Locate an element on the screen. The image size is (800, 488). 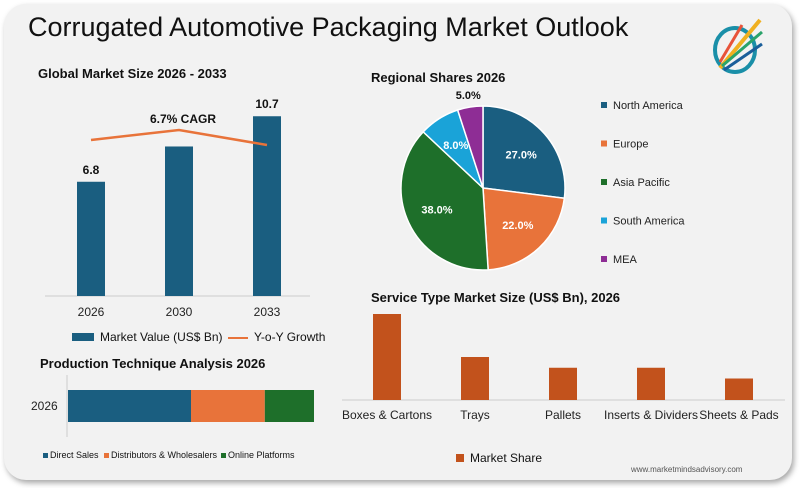
data-label: 10.7 is located at coordinates (267, 104).